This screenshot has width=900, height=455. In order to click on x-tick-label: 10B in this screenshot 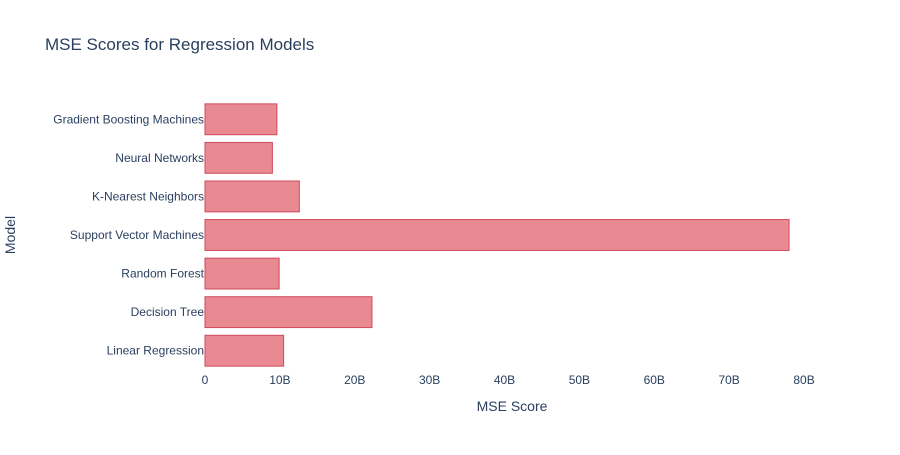, I will do `click(279, 380)`.